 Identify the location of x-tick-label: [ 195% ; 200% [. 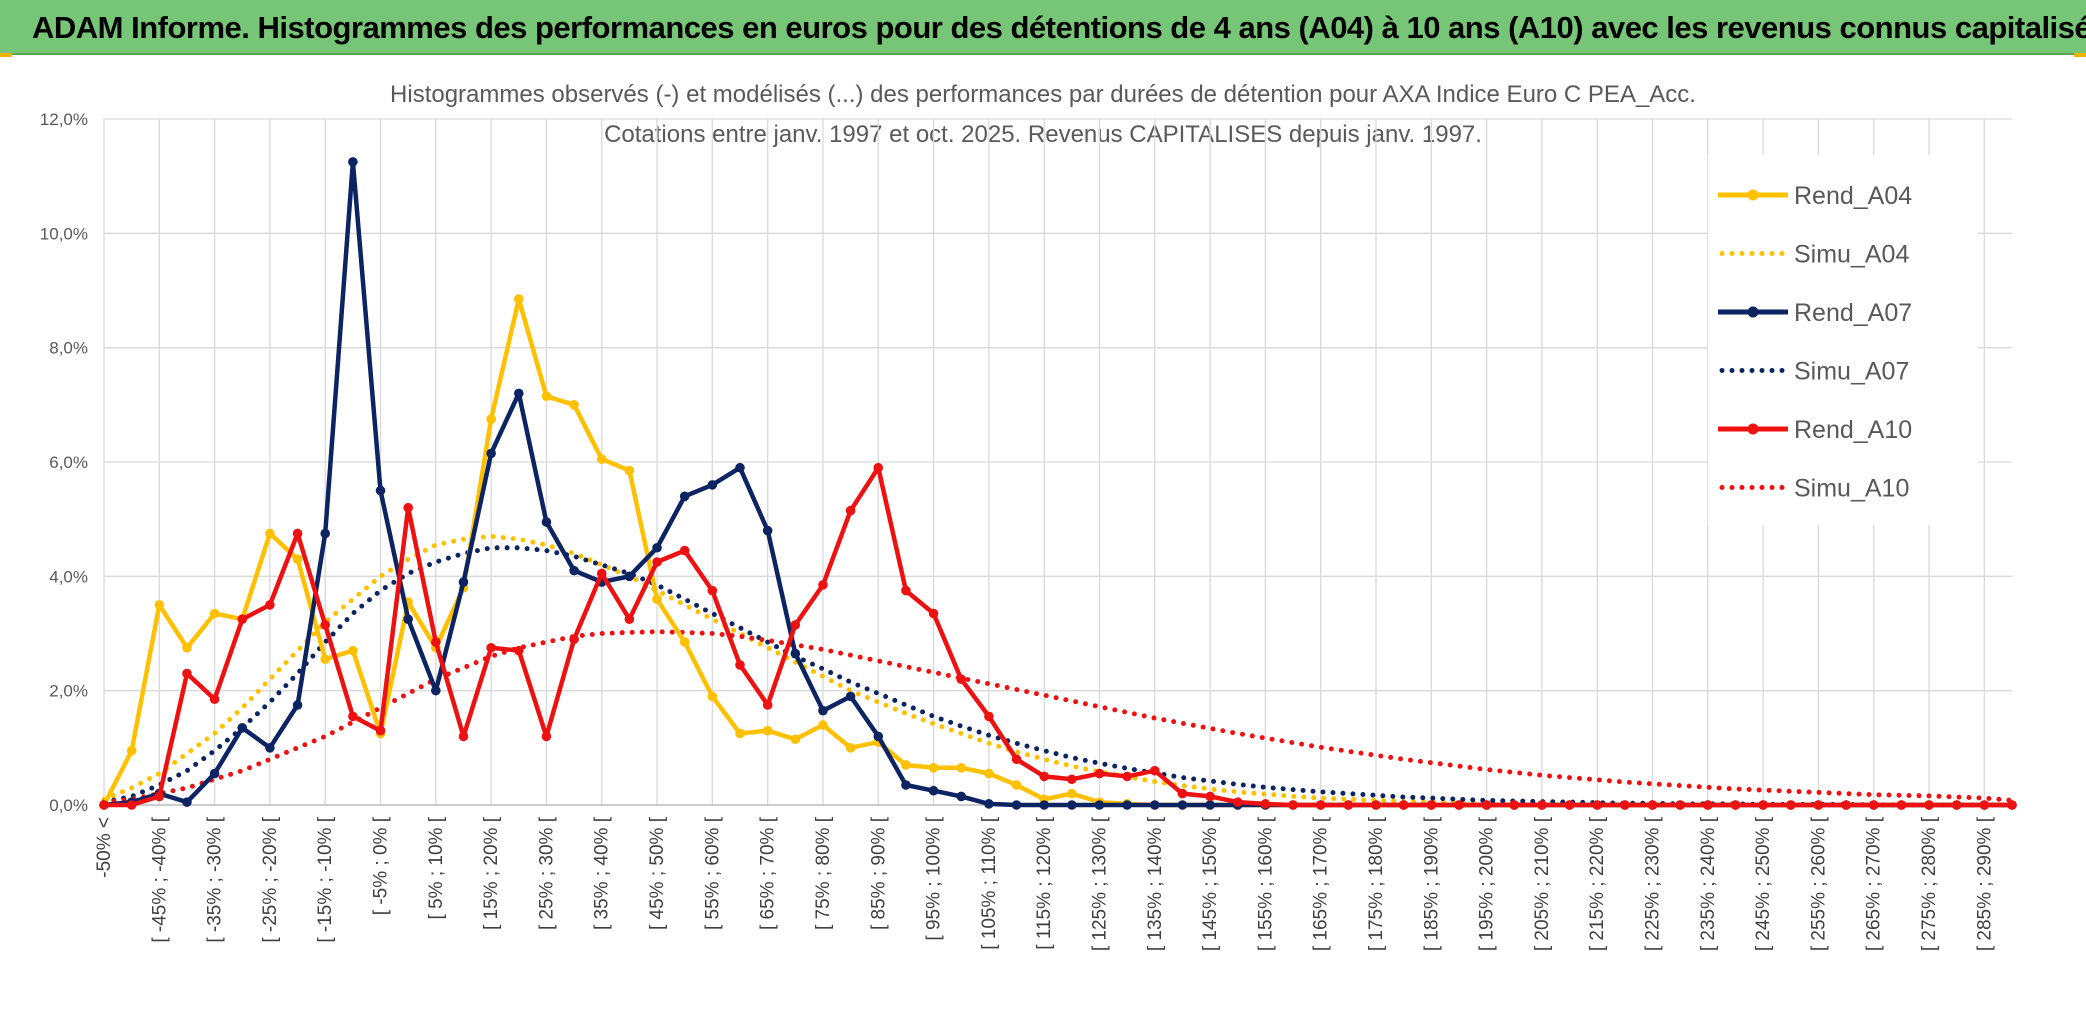
(1487, 883).